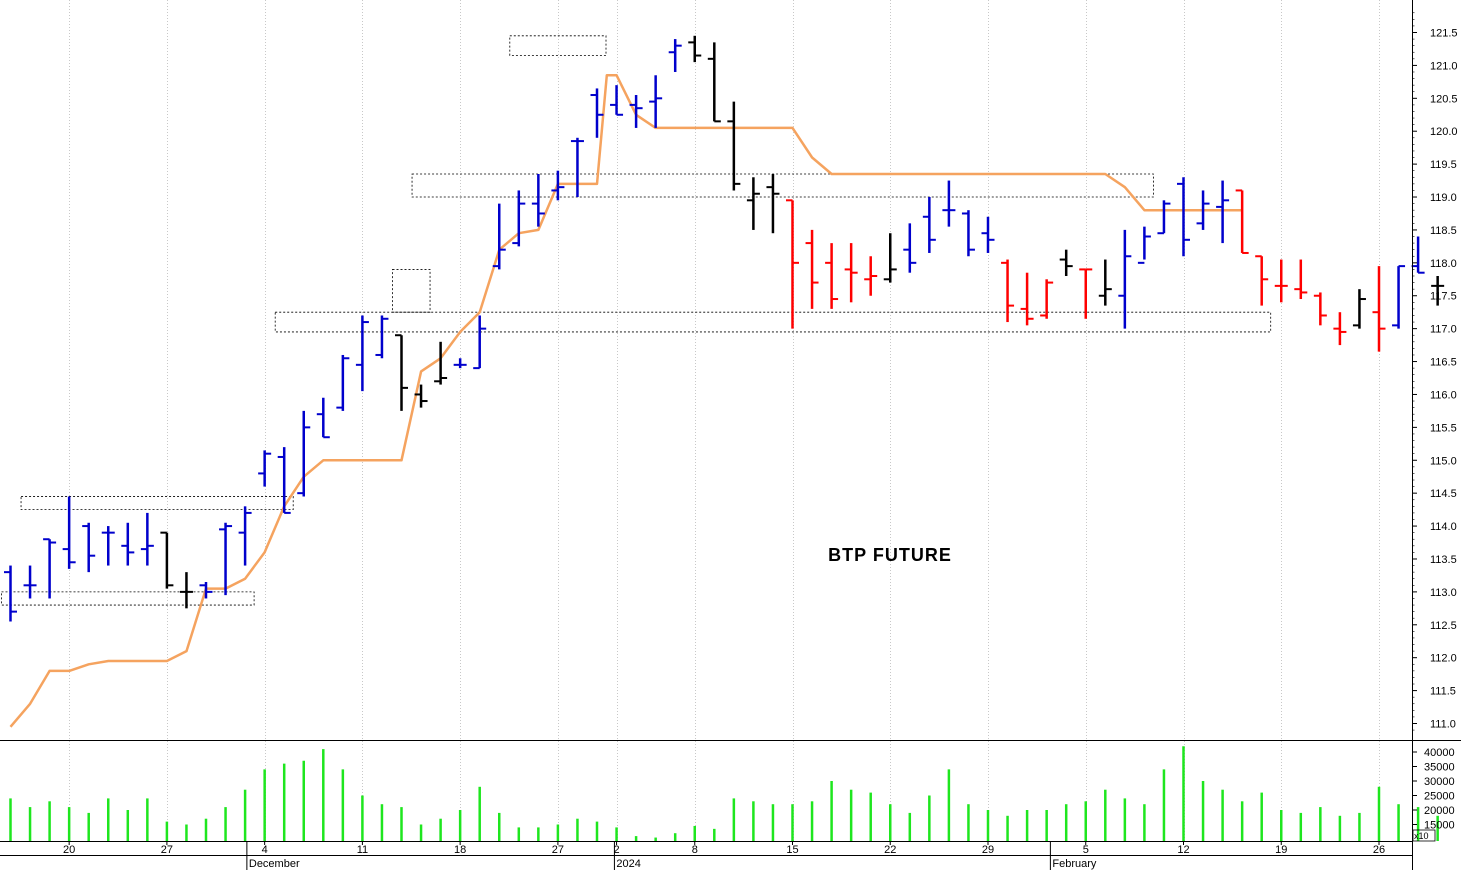  I want to click on price-tick-label: 120.5, so click(1444, 99).